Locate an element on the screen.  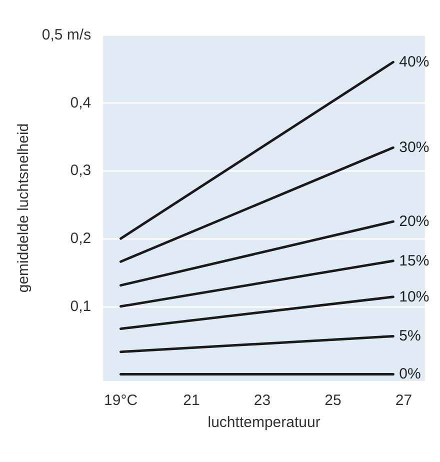
series-label: 10% is located at coordinates (414, 297).